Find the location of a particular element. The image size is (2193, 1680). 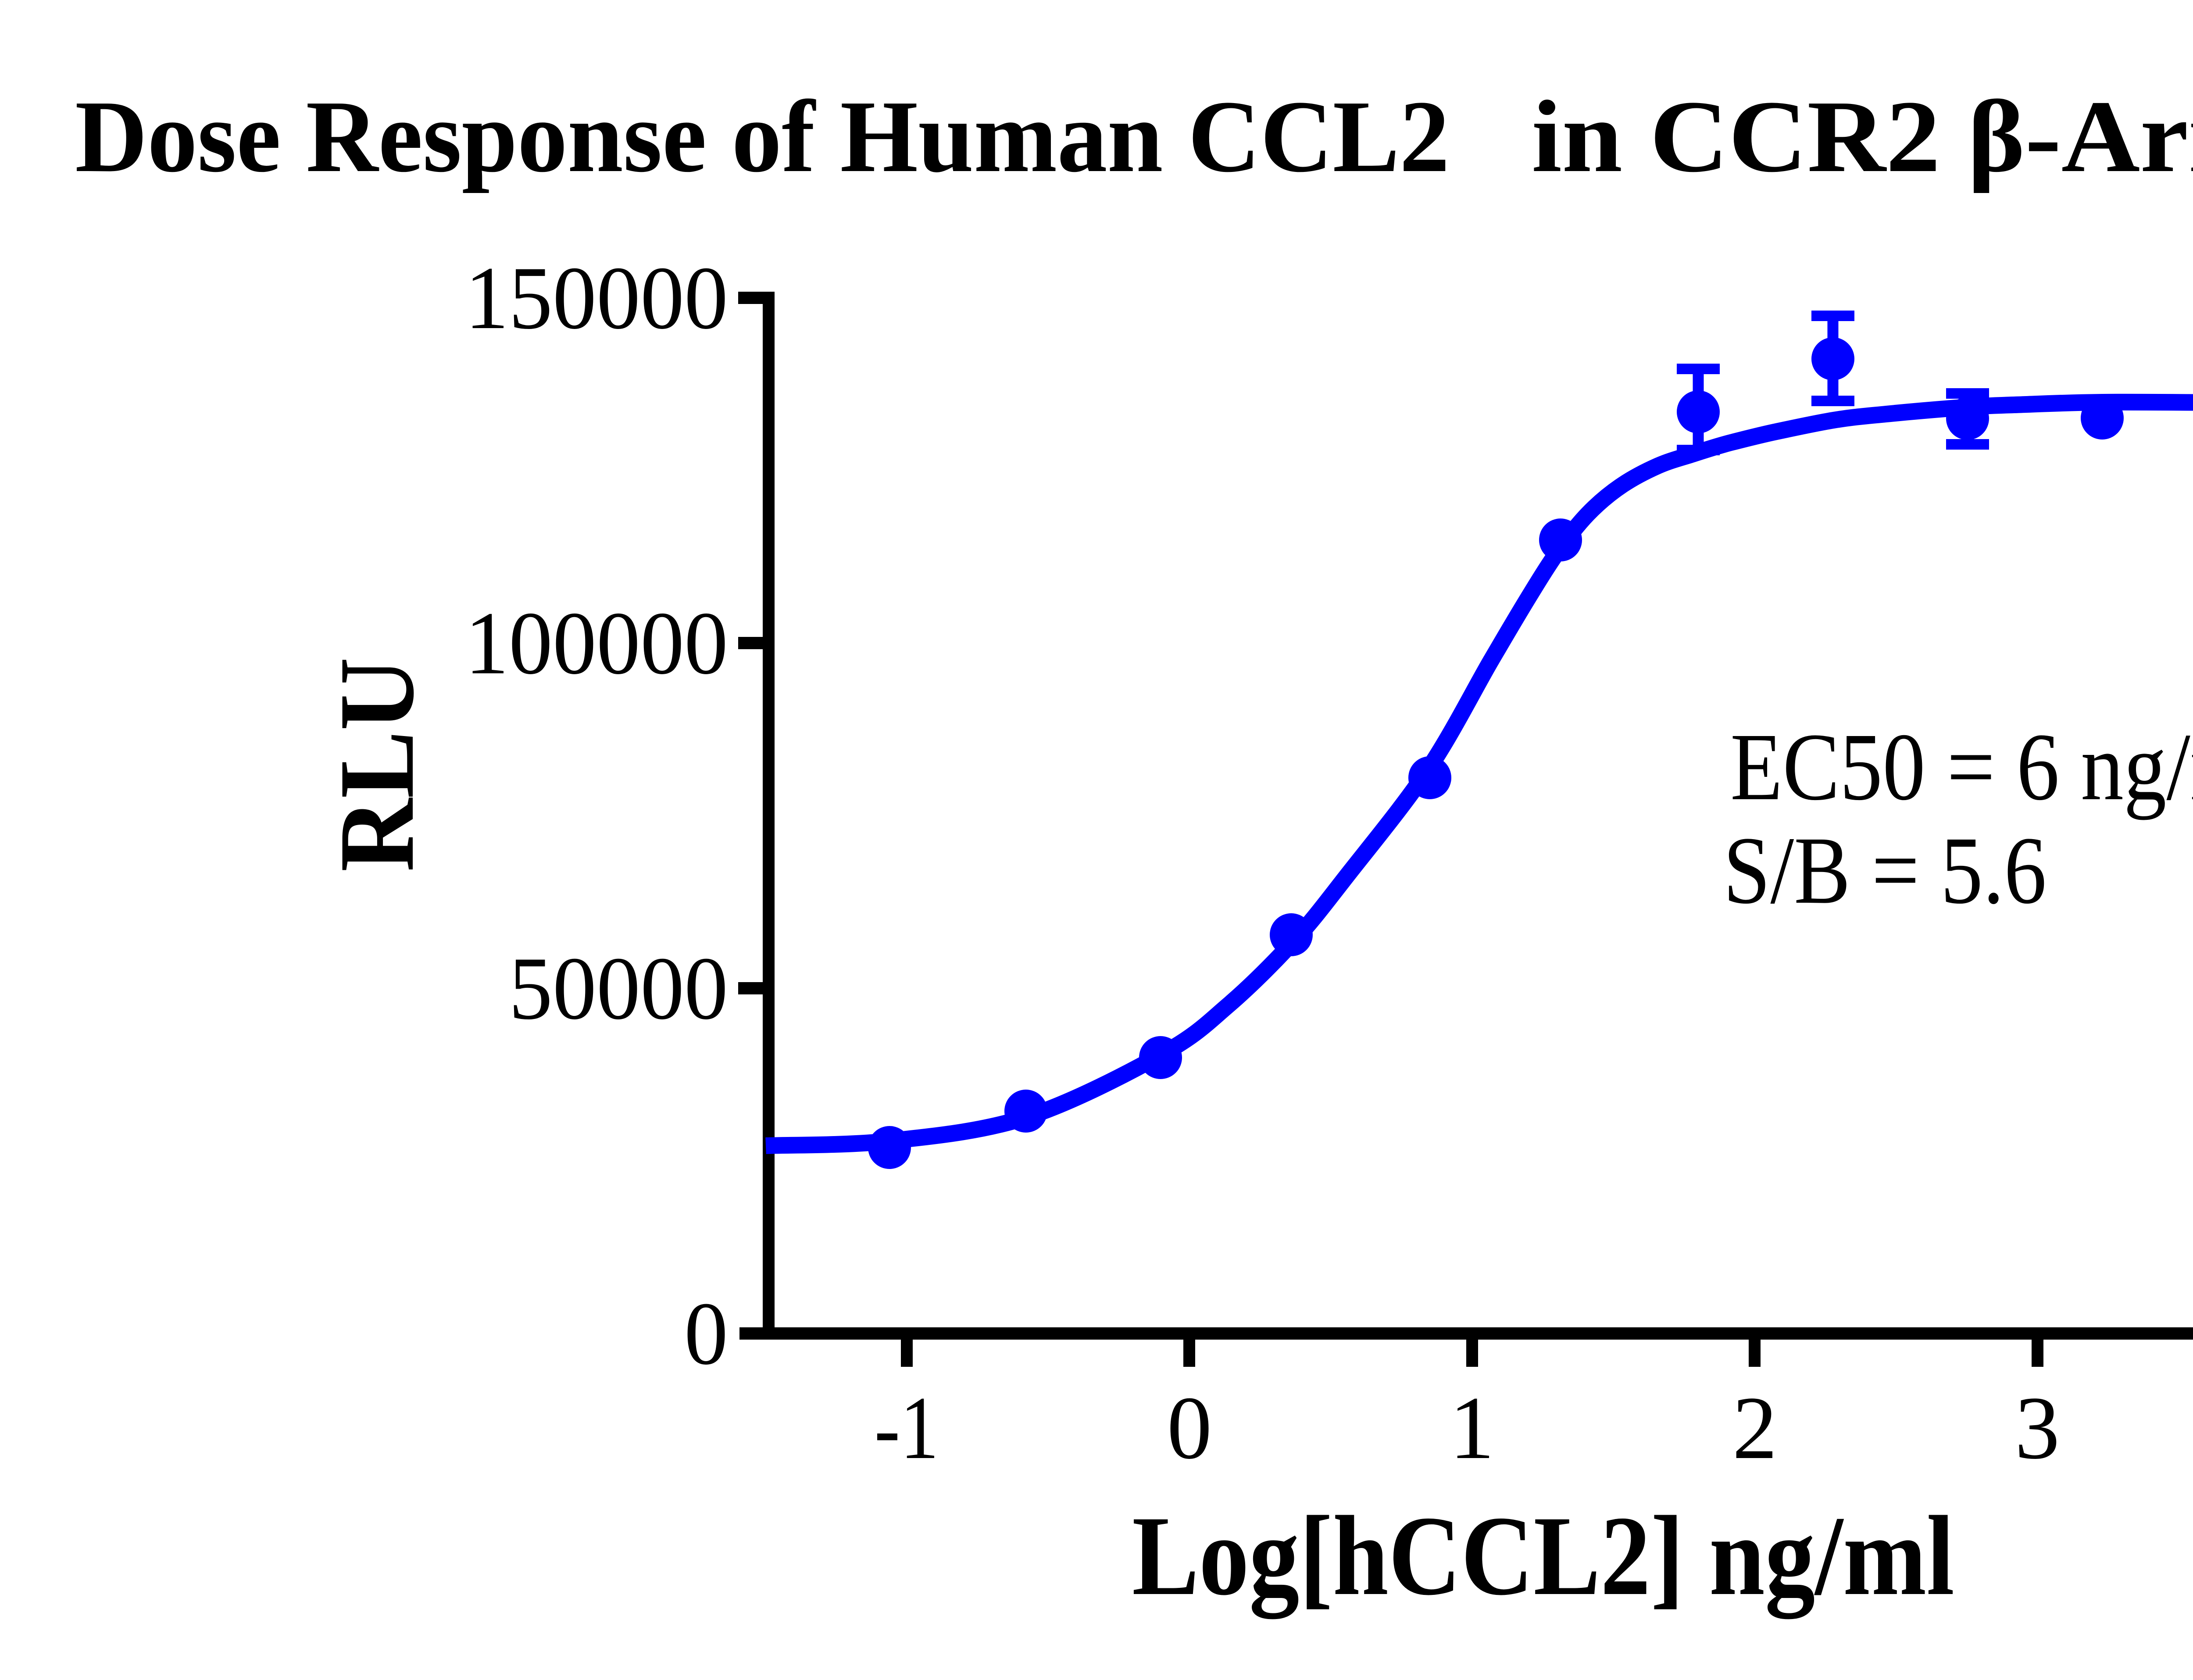

svg-text: 150000 is located at coordinates (596, 298).